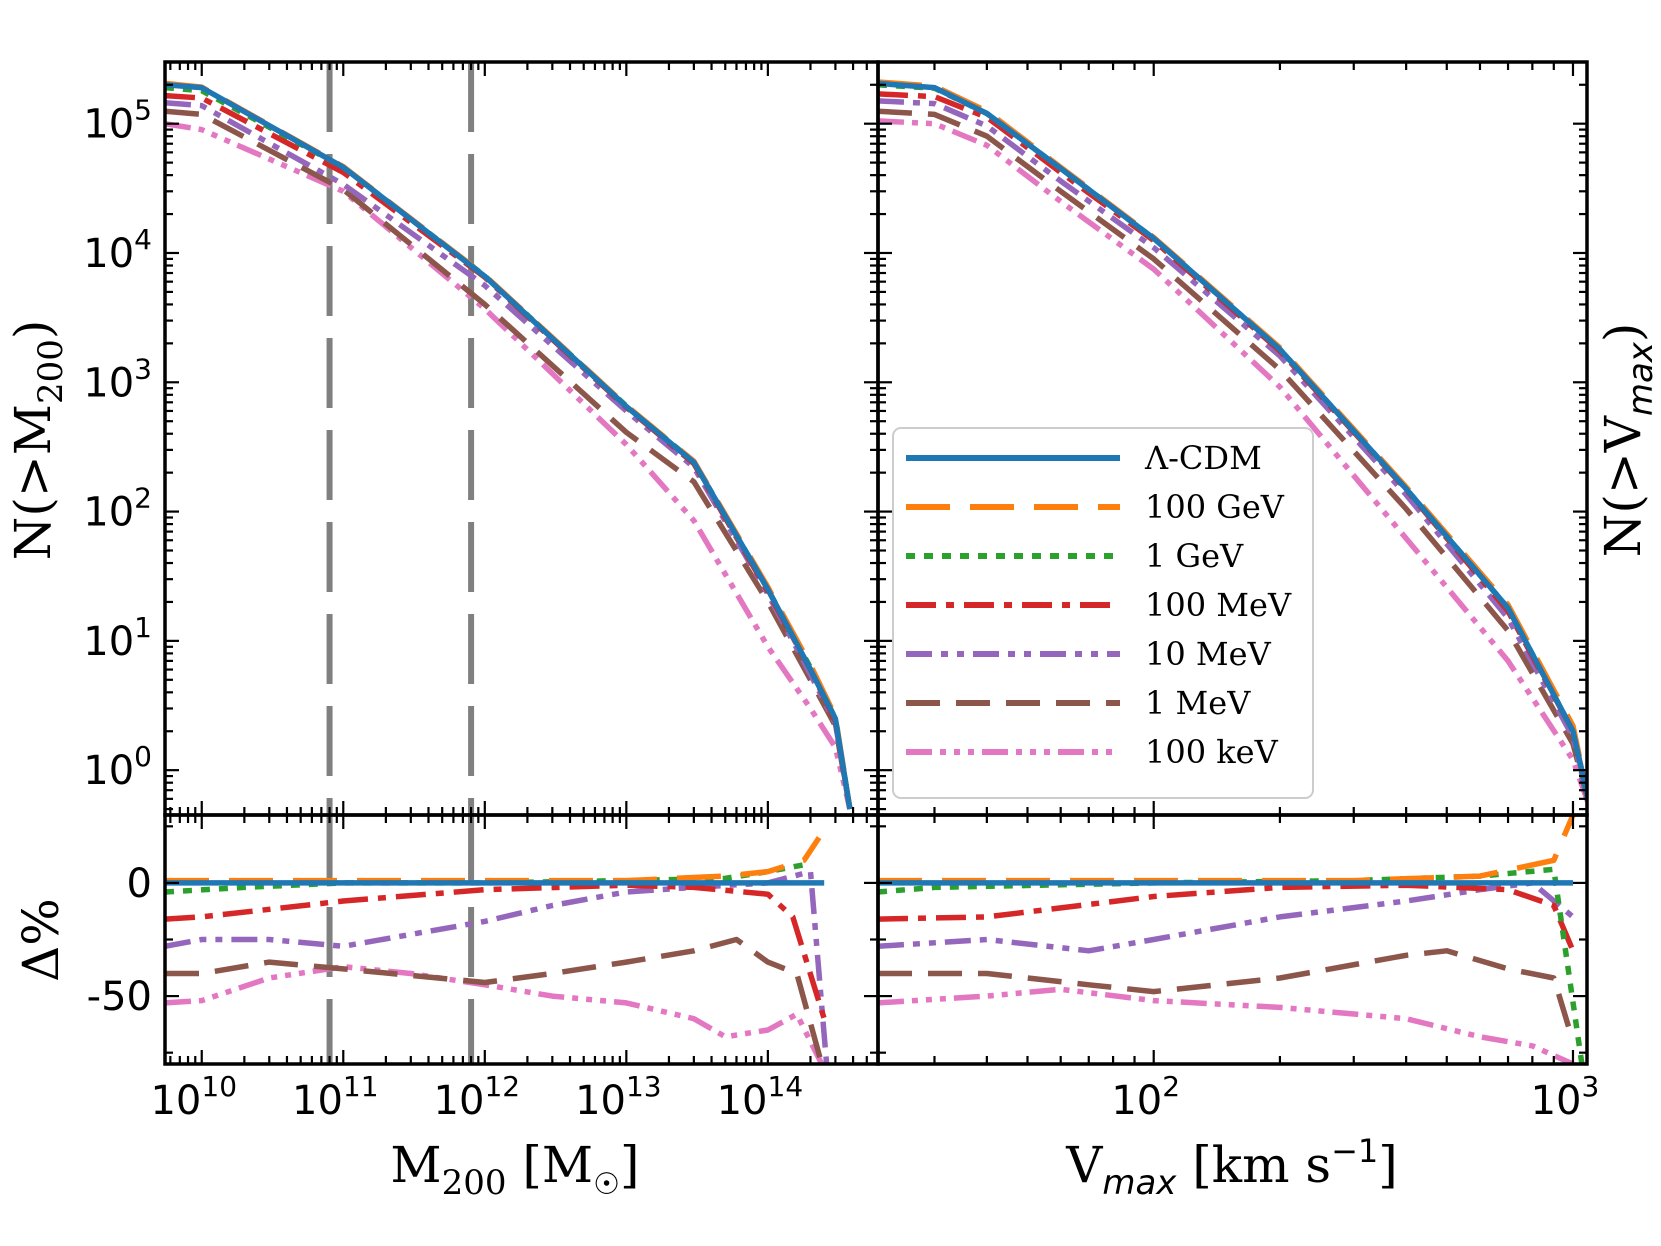 The height and width of the screenshot is (1246, 1661). What do you see at coordinates (1227, 917) in the screenshot?
I see `br-series-100-mev` at bounding box center [1227, 917].